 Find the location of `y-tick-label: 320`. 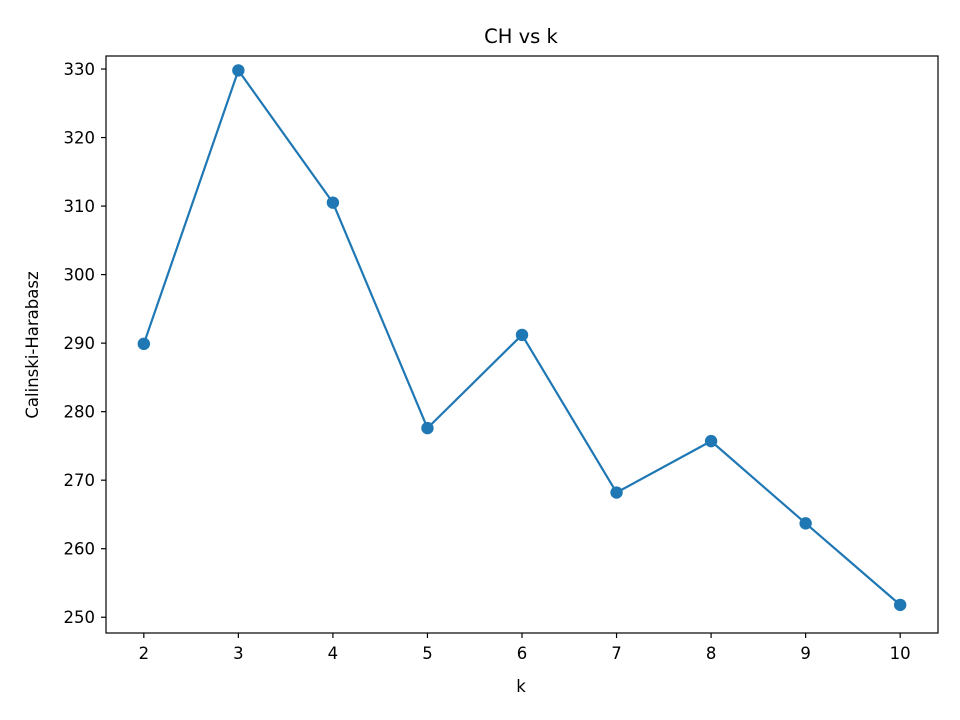

y-tick-label: 320 is located at coordinates (80, 138).